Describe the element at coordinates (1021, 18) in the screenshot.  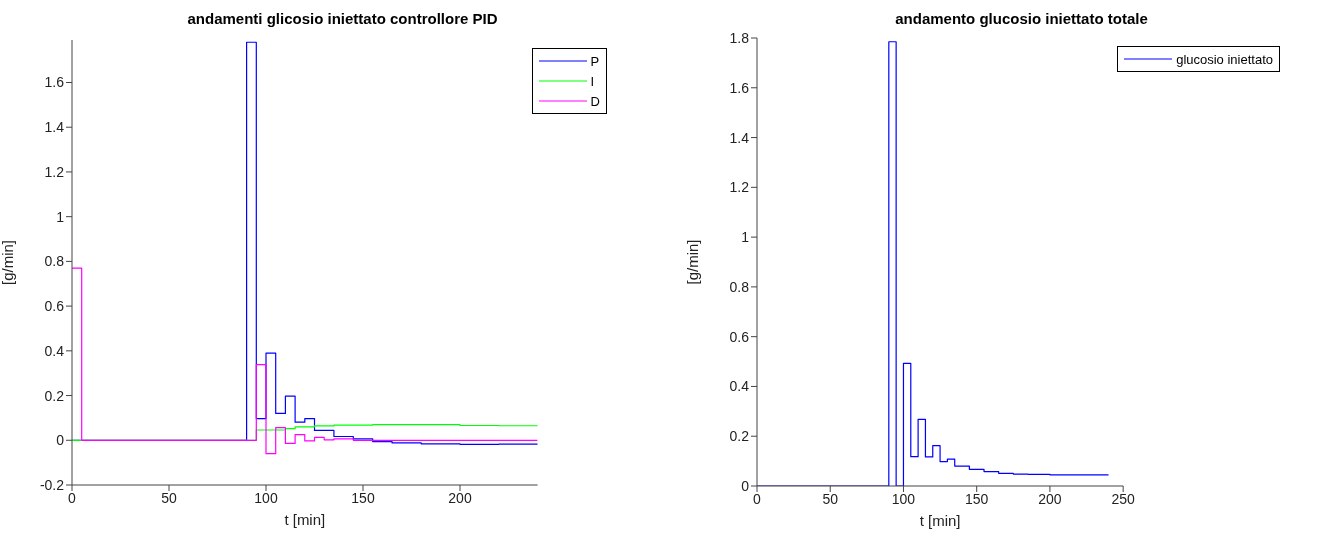
I see `chart-title: andamento glucosio iniettato totale` at that location.